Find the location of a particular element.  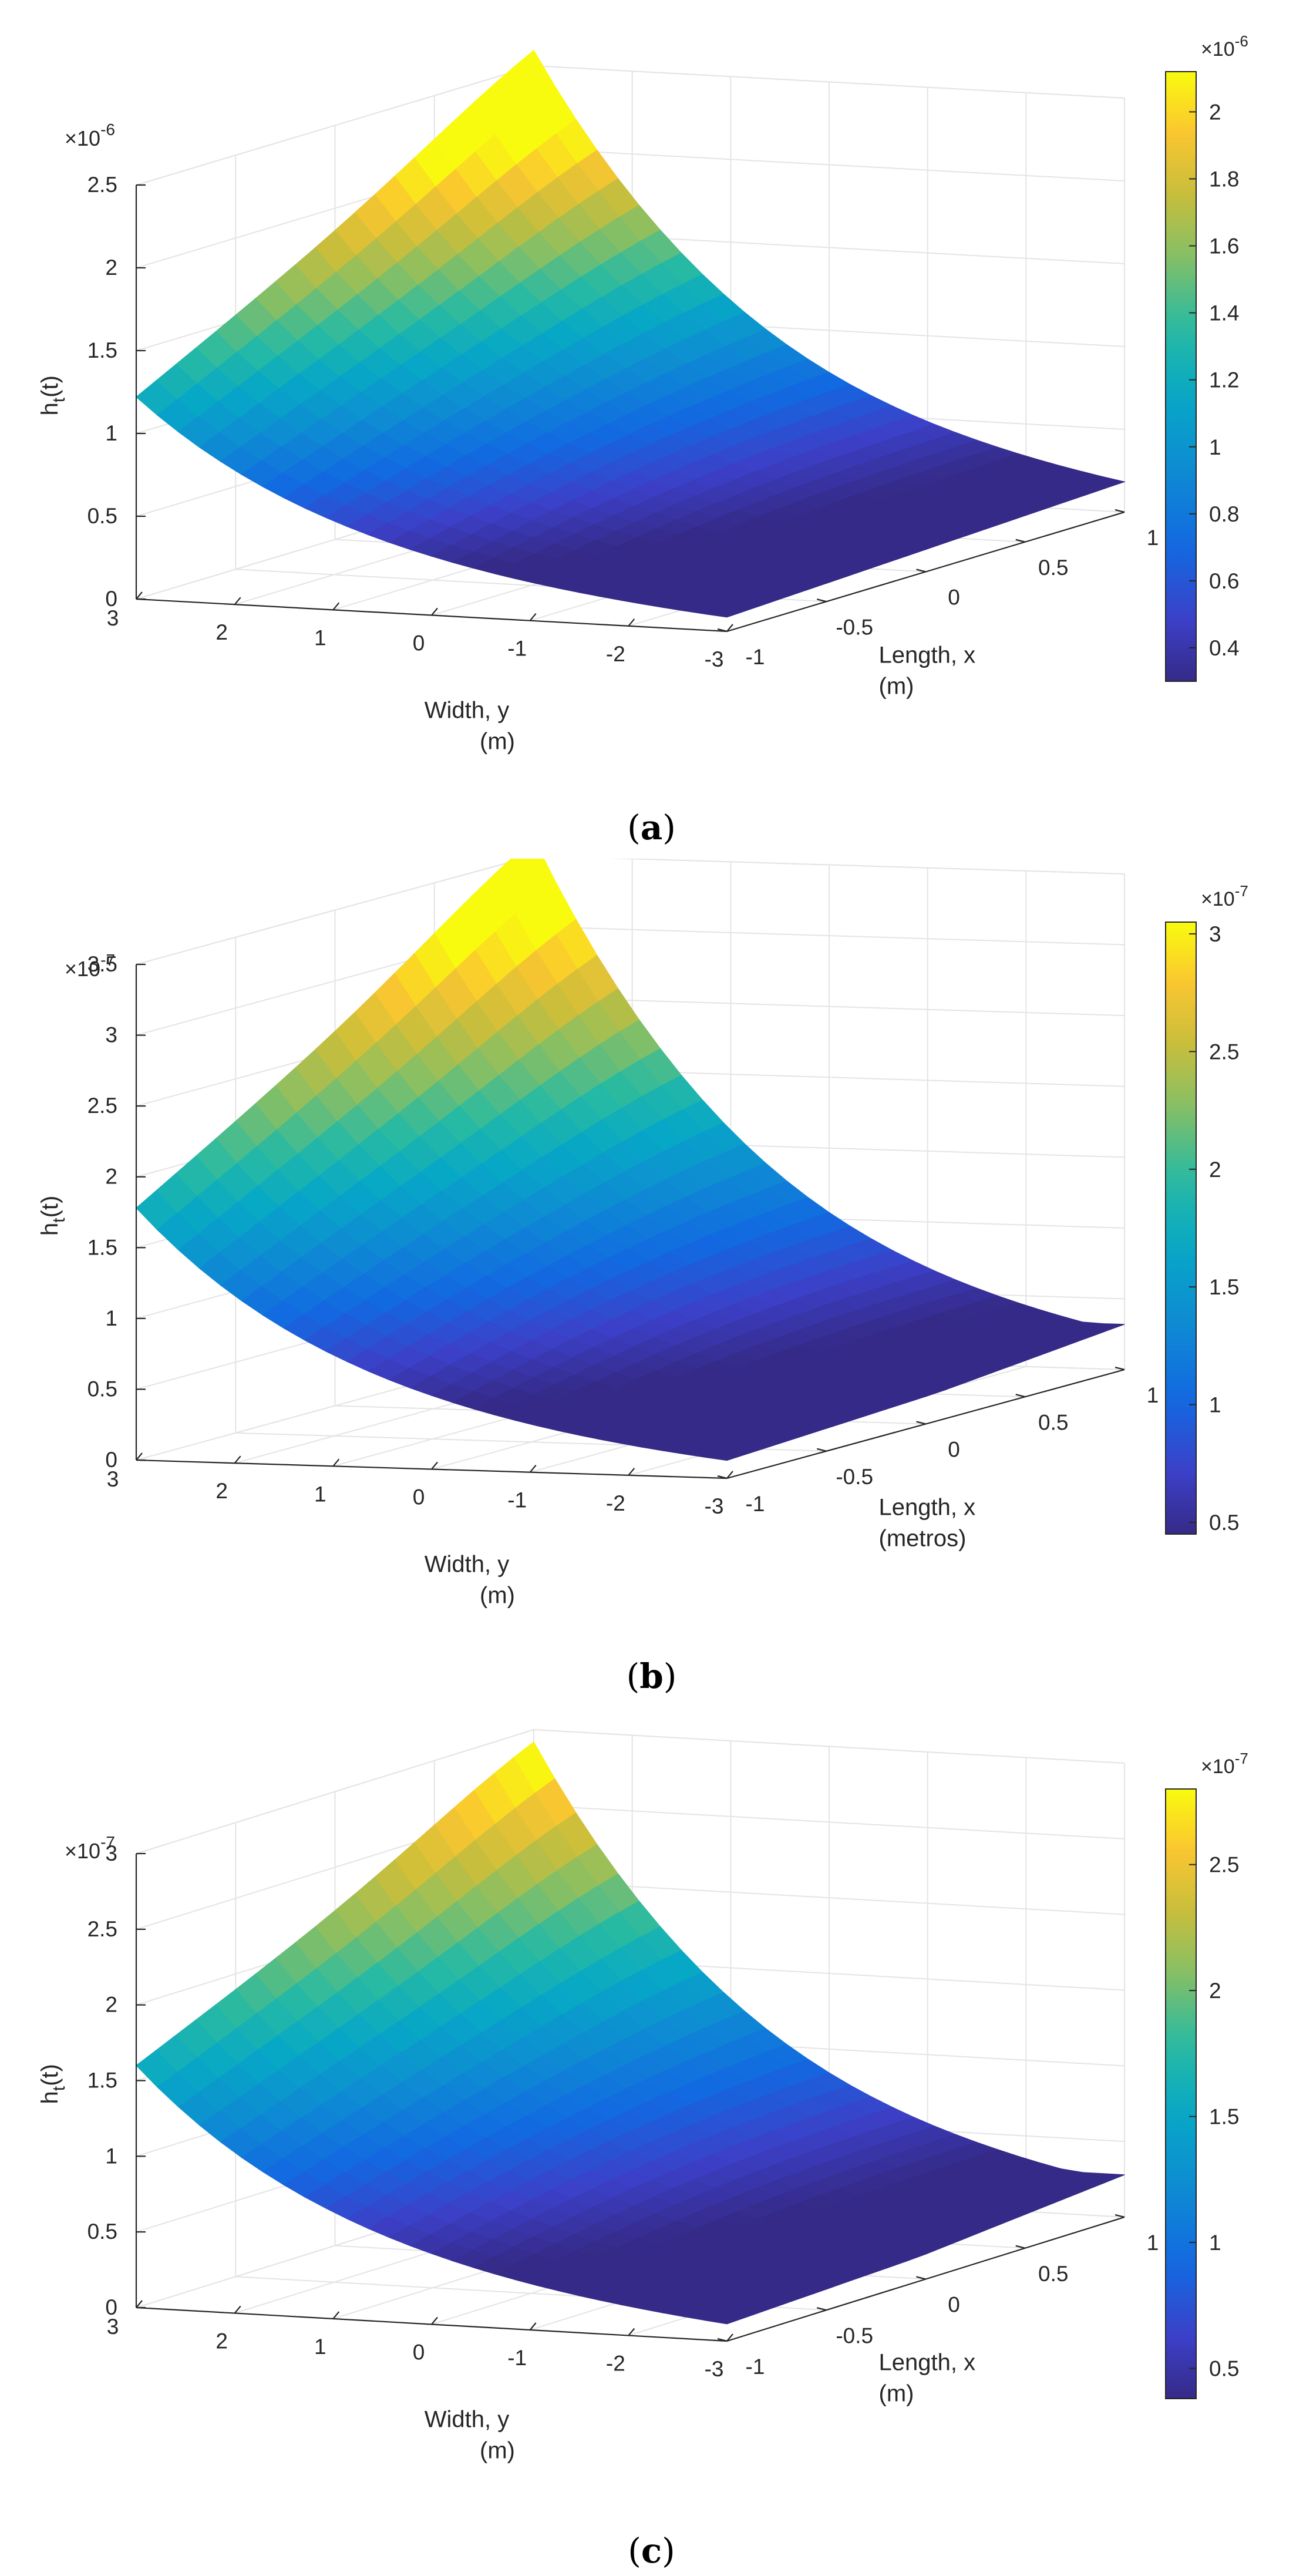

colorbar-tick-label: 1.5 is located at coordinates (1224, 1287).